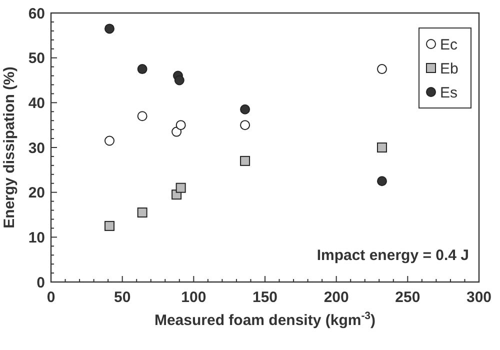  What do you see at coordinates (449, 69) in the screenshot?
I see `legend-label: Eb` at bounding box center [449, 69].